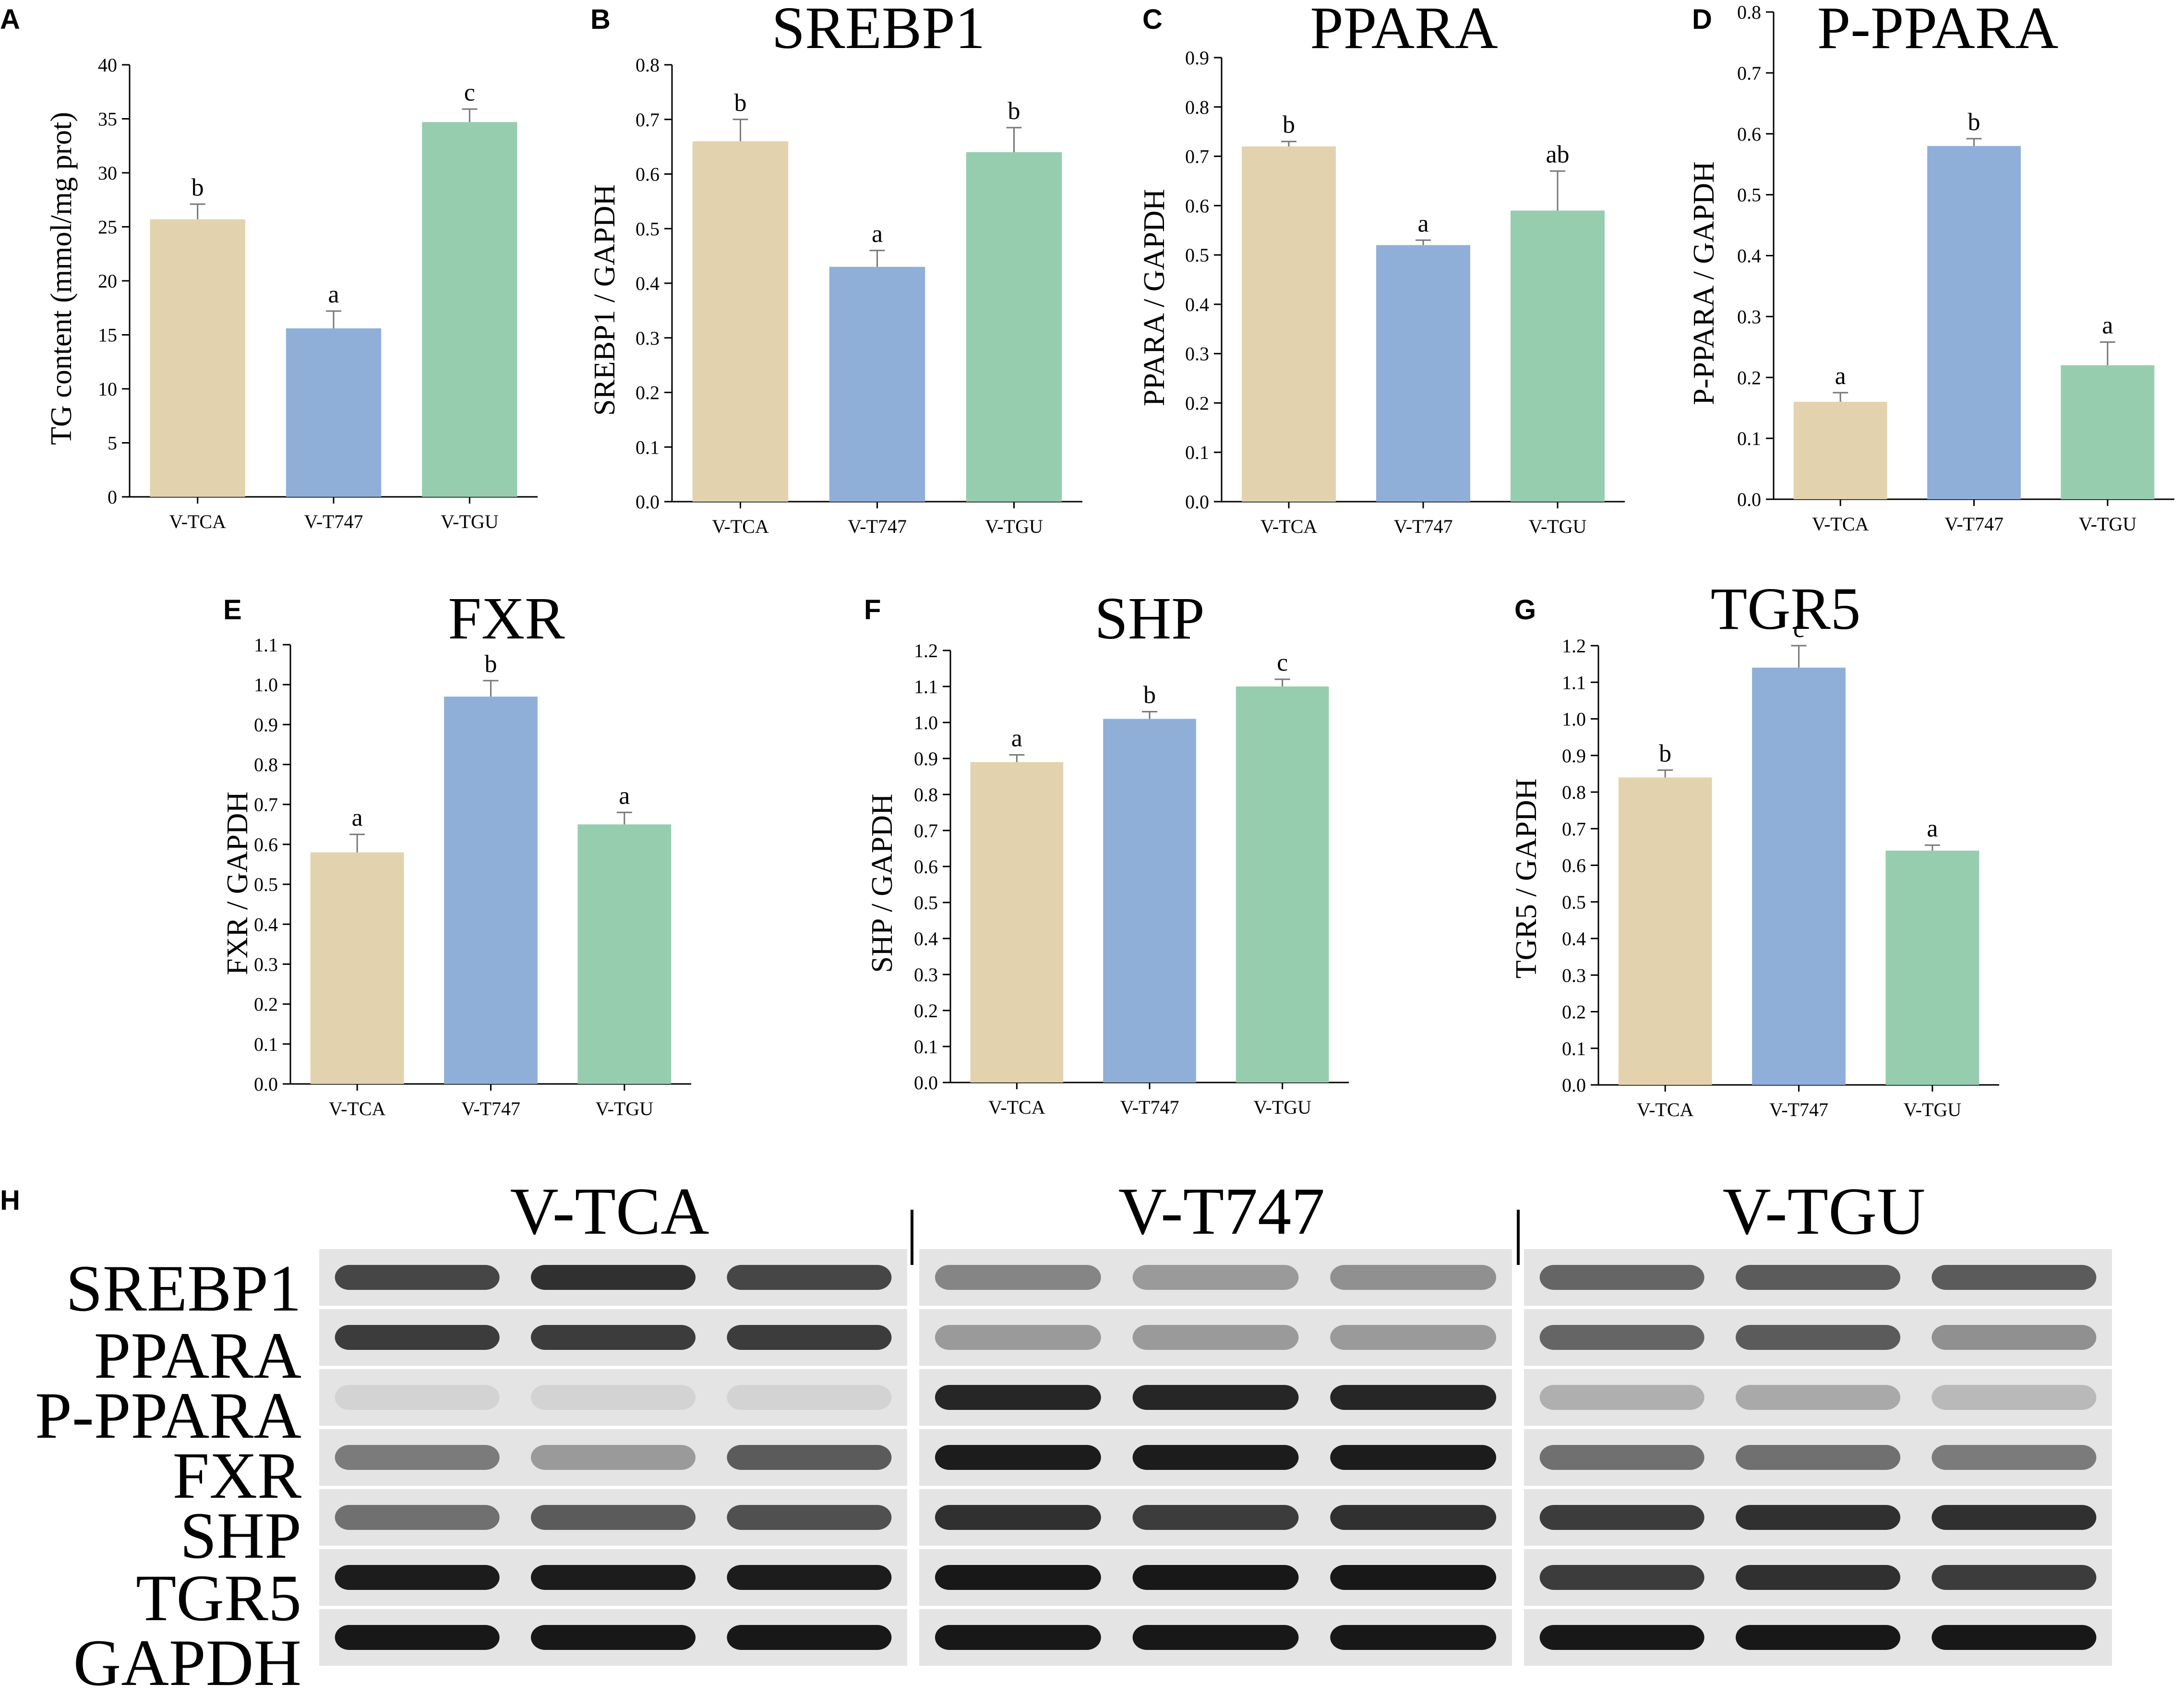 The height and width of the screenshot is (1696, 2184). Describe the element at coordinates (872, 609) in the screenshot. I see `panel-letter-f: F` at that location.